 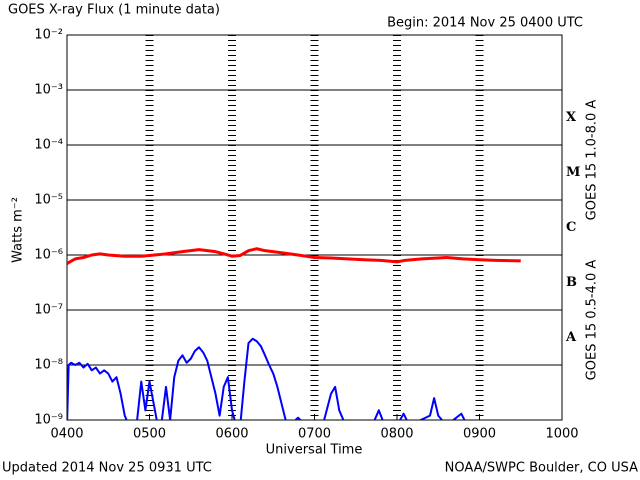 I want to click on chart-title: GOES X-ray Flux (1 minute data), so click(x=114, y=10).